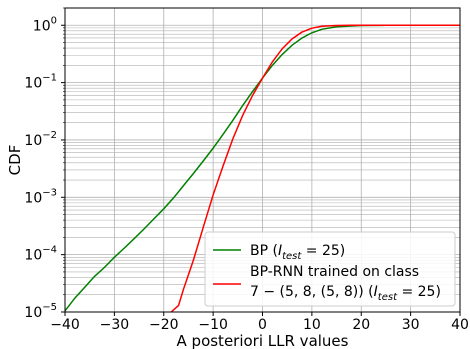 This screenshot has height=349, width=470. What do you see at coordinates (411, 325) in the screenshot?
I see `x-tick-label: 30` at bounding box center [411, 325].